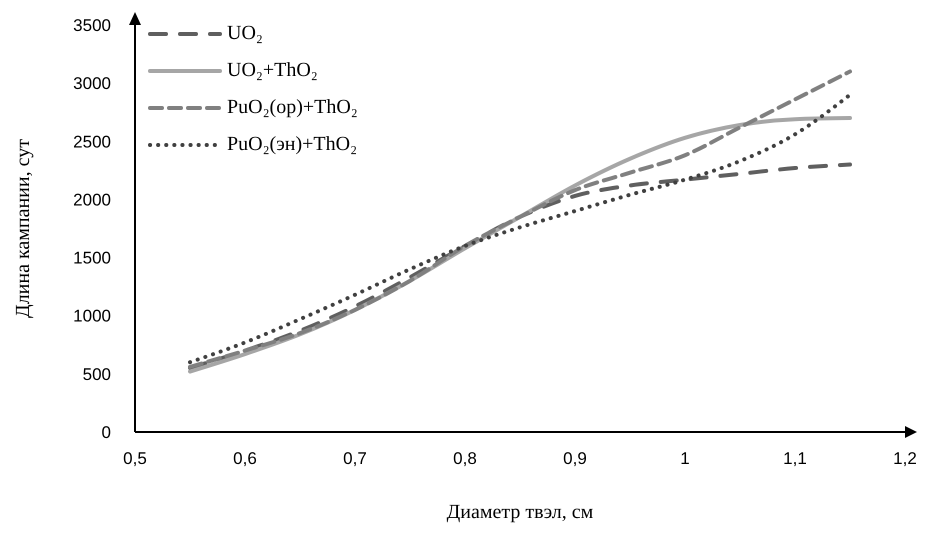  What do you see at coordinates (292, 144) in the screenshot?
I see `legend-label: PuO₂(эн)+ThO₂` at bounding box center [292, 144].